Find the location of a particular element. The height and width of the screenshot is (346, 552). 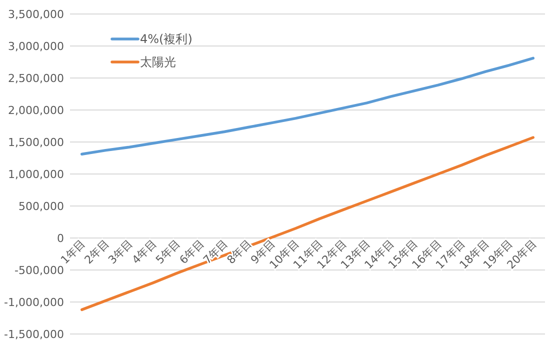

y-tick-label: -500,000 is located at coordinates (39, 270).